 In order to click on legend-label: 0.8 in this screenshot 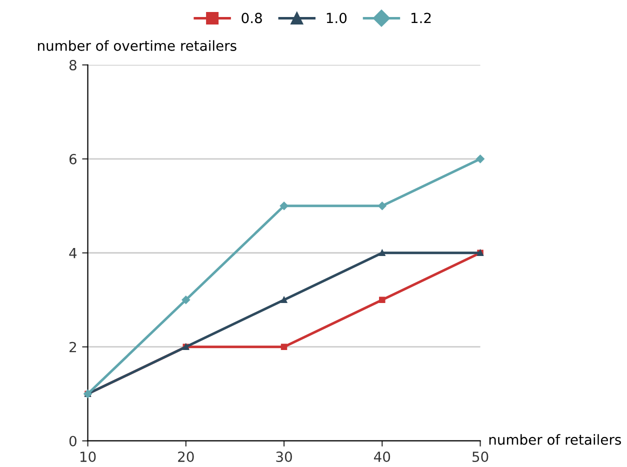, I will do `click(252, 18)`.